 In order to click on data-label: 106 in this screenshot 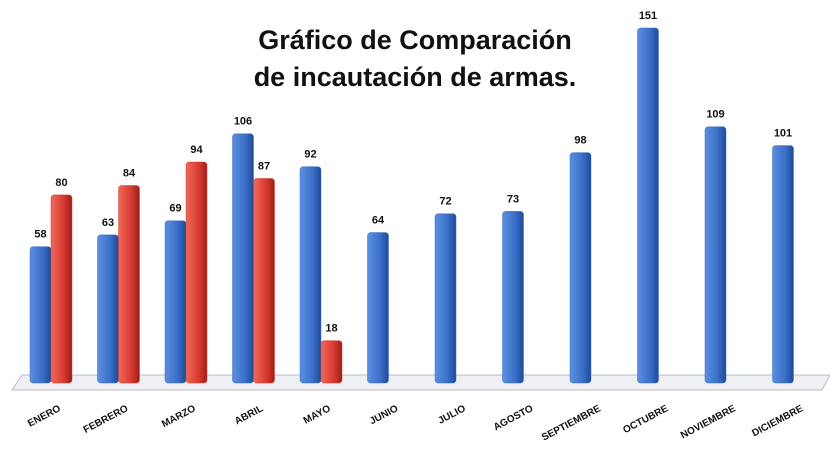, I will do `click(243, 122)`.